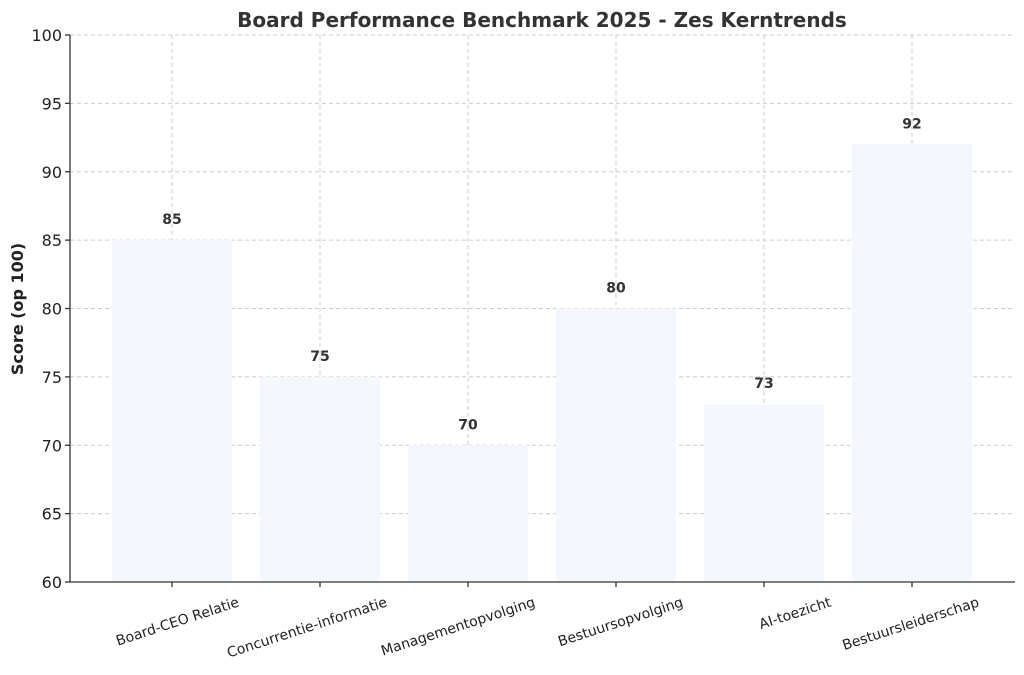 This screenshot has height=675, width=1024. Describe the element at coordinates (177, 622) in the screenshot. I see `x-tick-label-0: Board-CEO Relatie` at that location.